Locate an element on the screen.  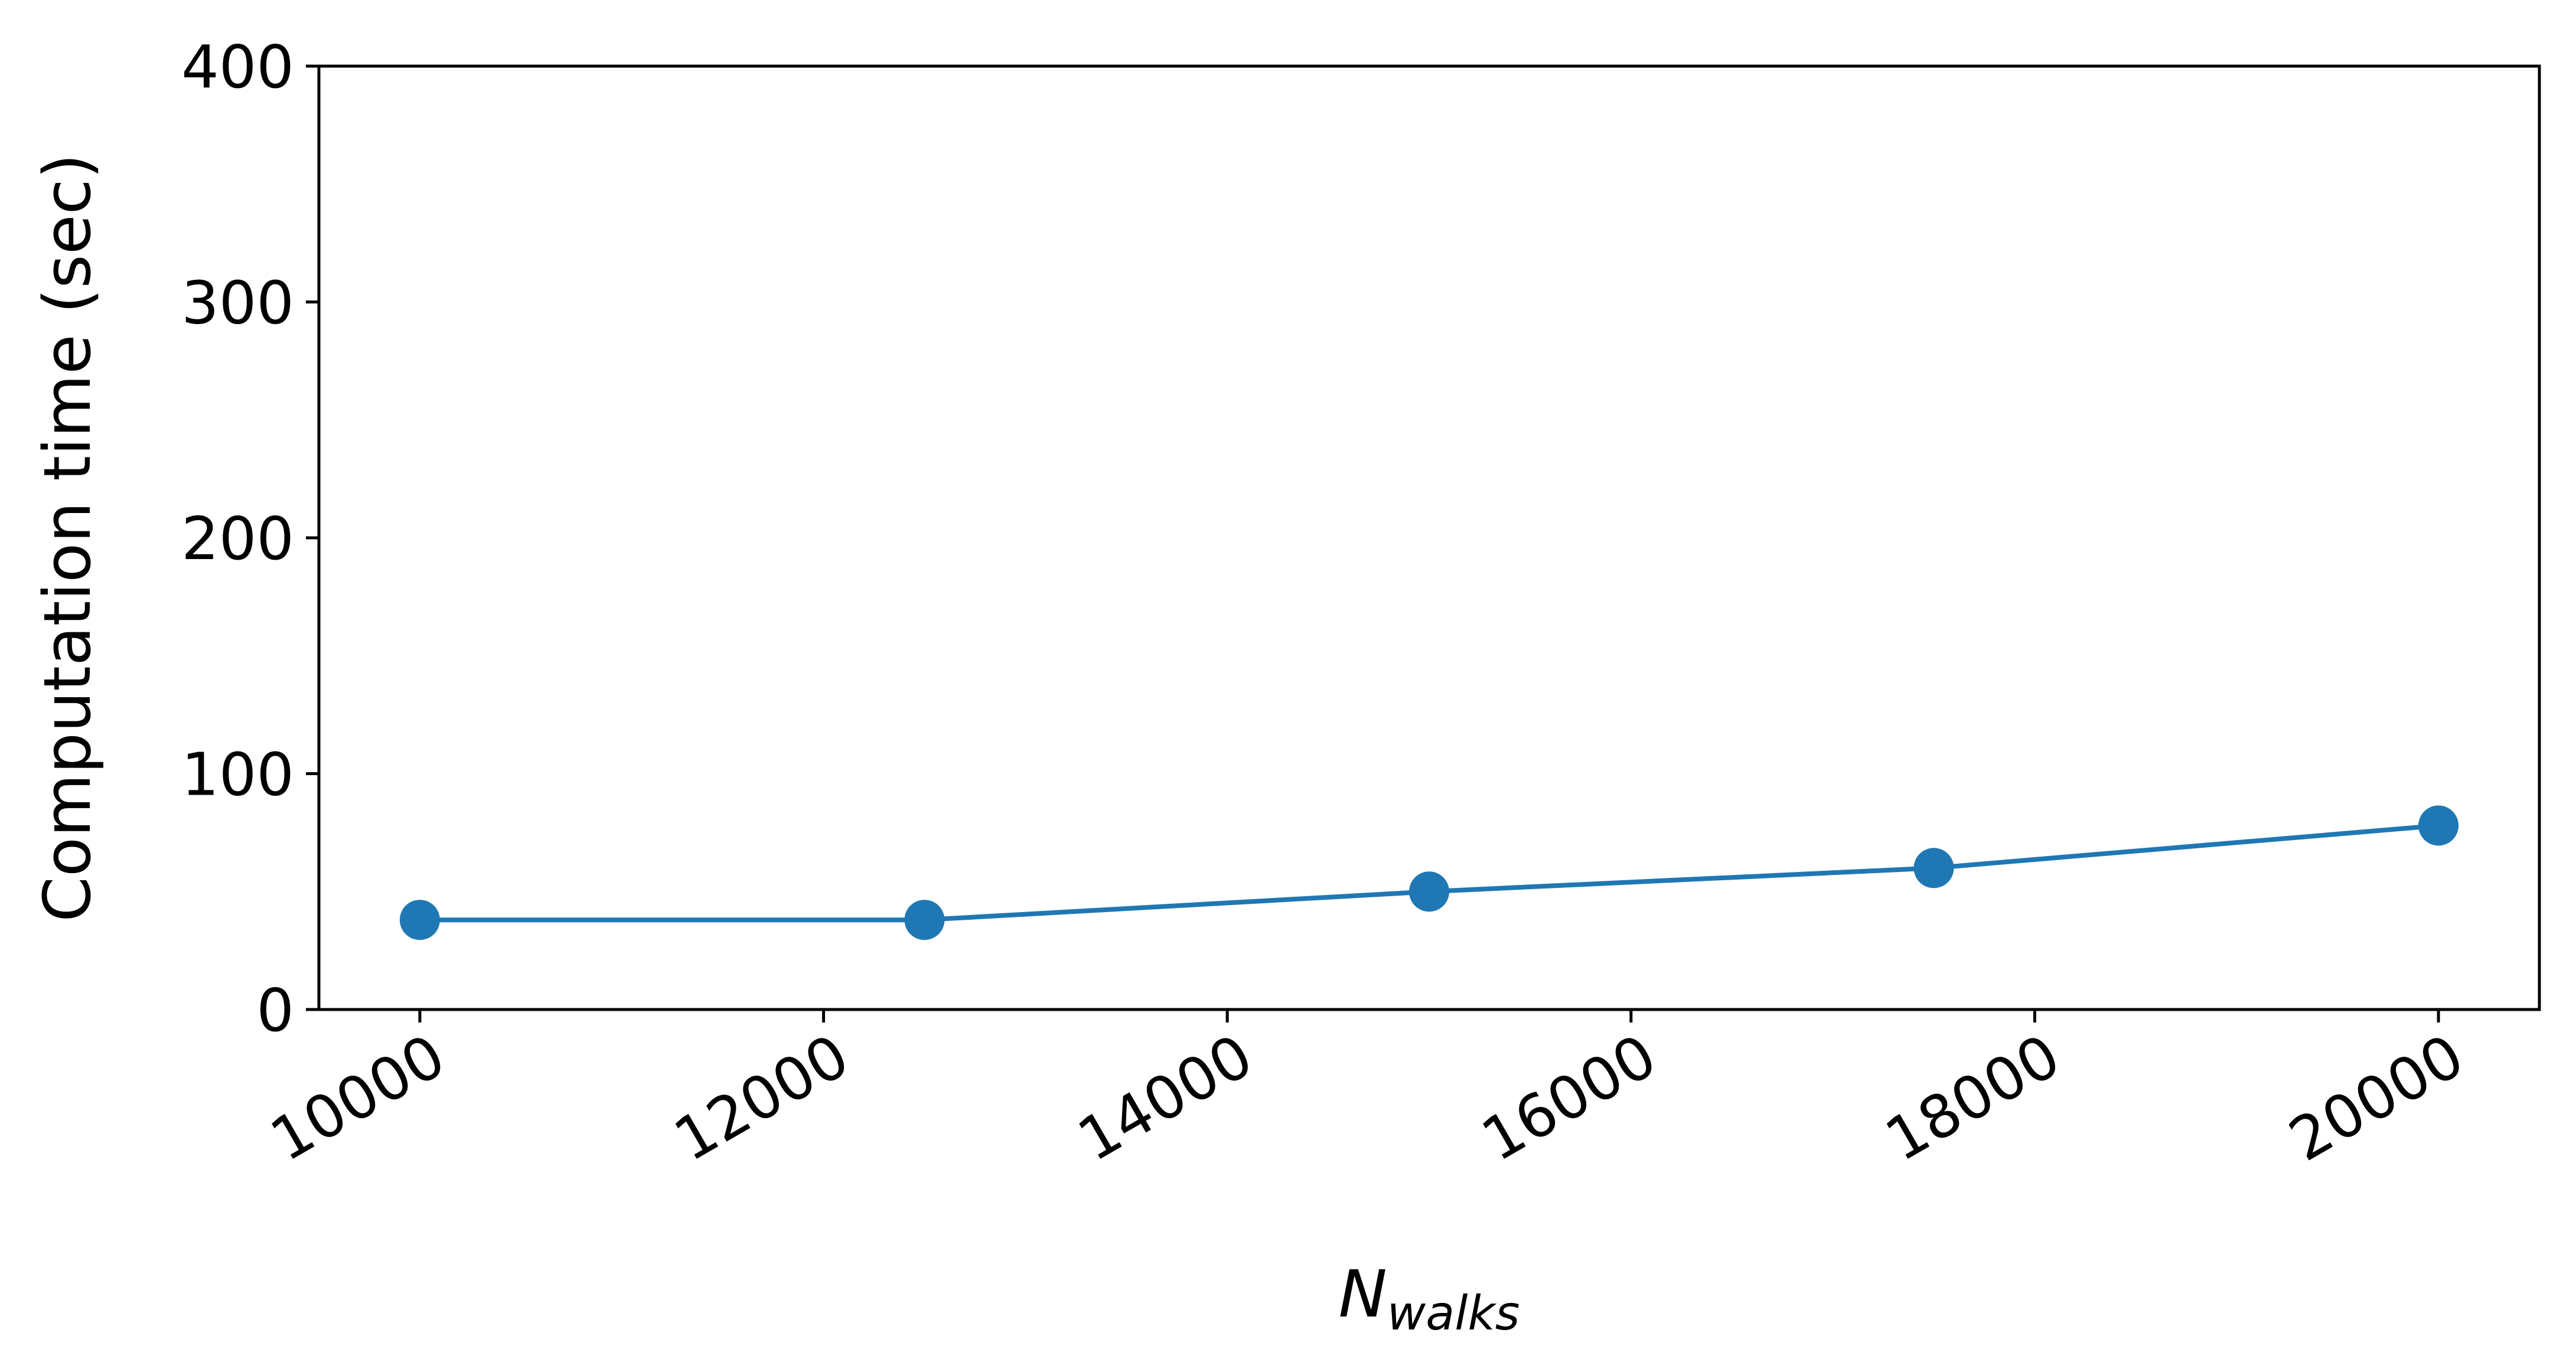
x-tick-label: 16000 is located at coordinates (1569, 1097).